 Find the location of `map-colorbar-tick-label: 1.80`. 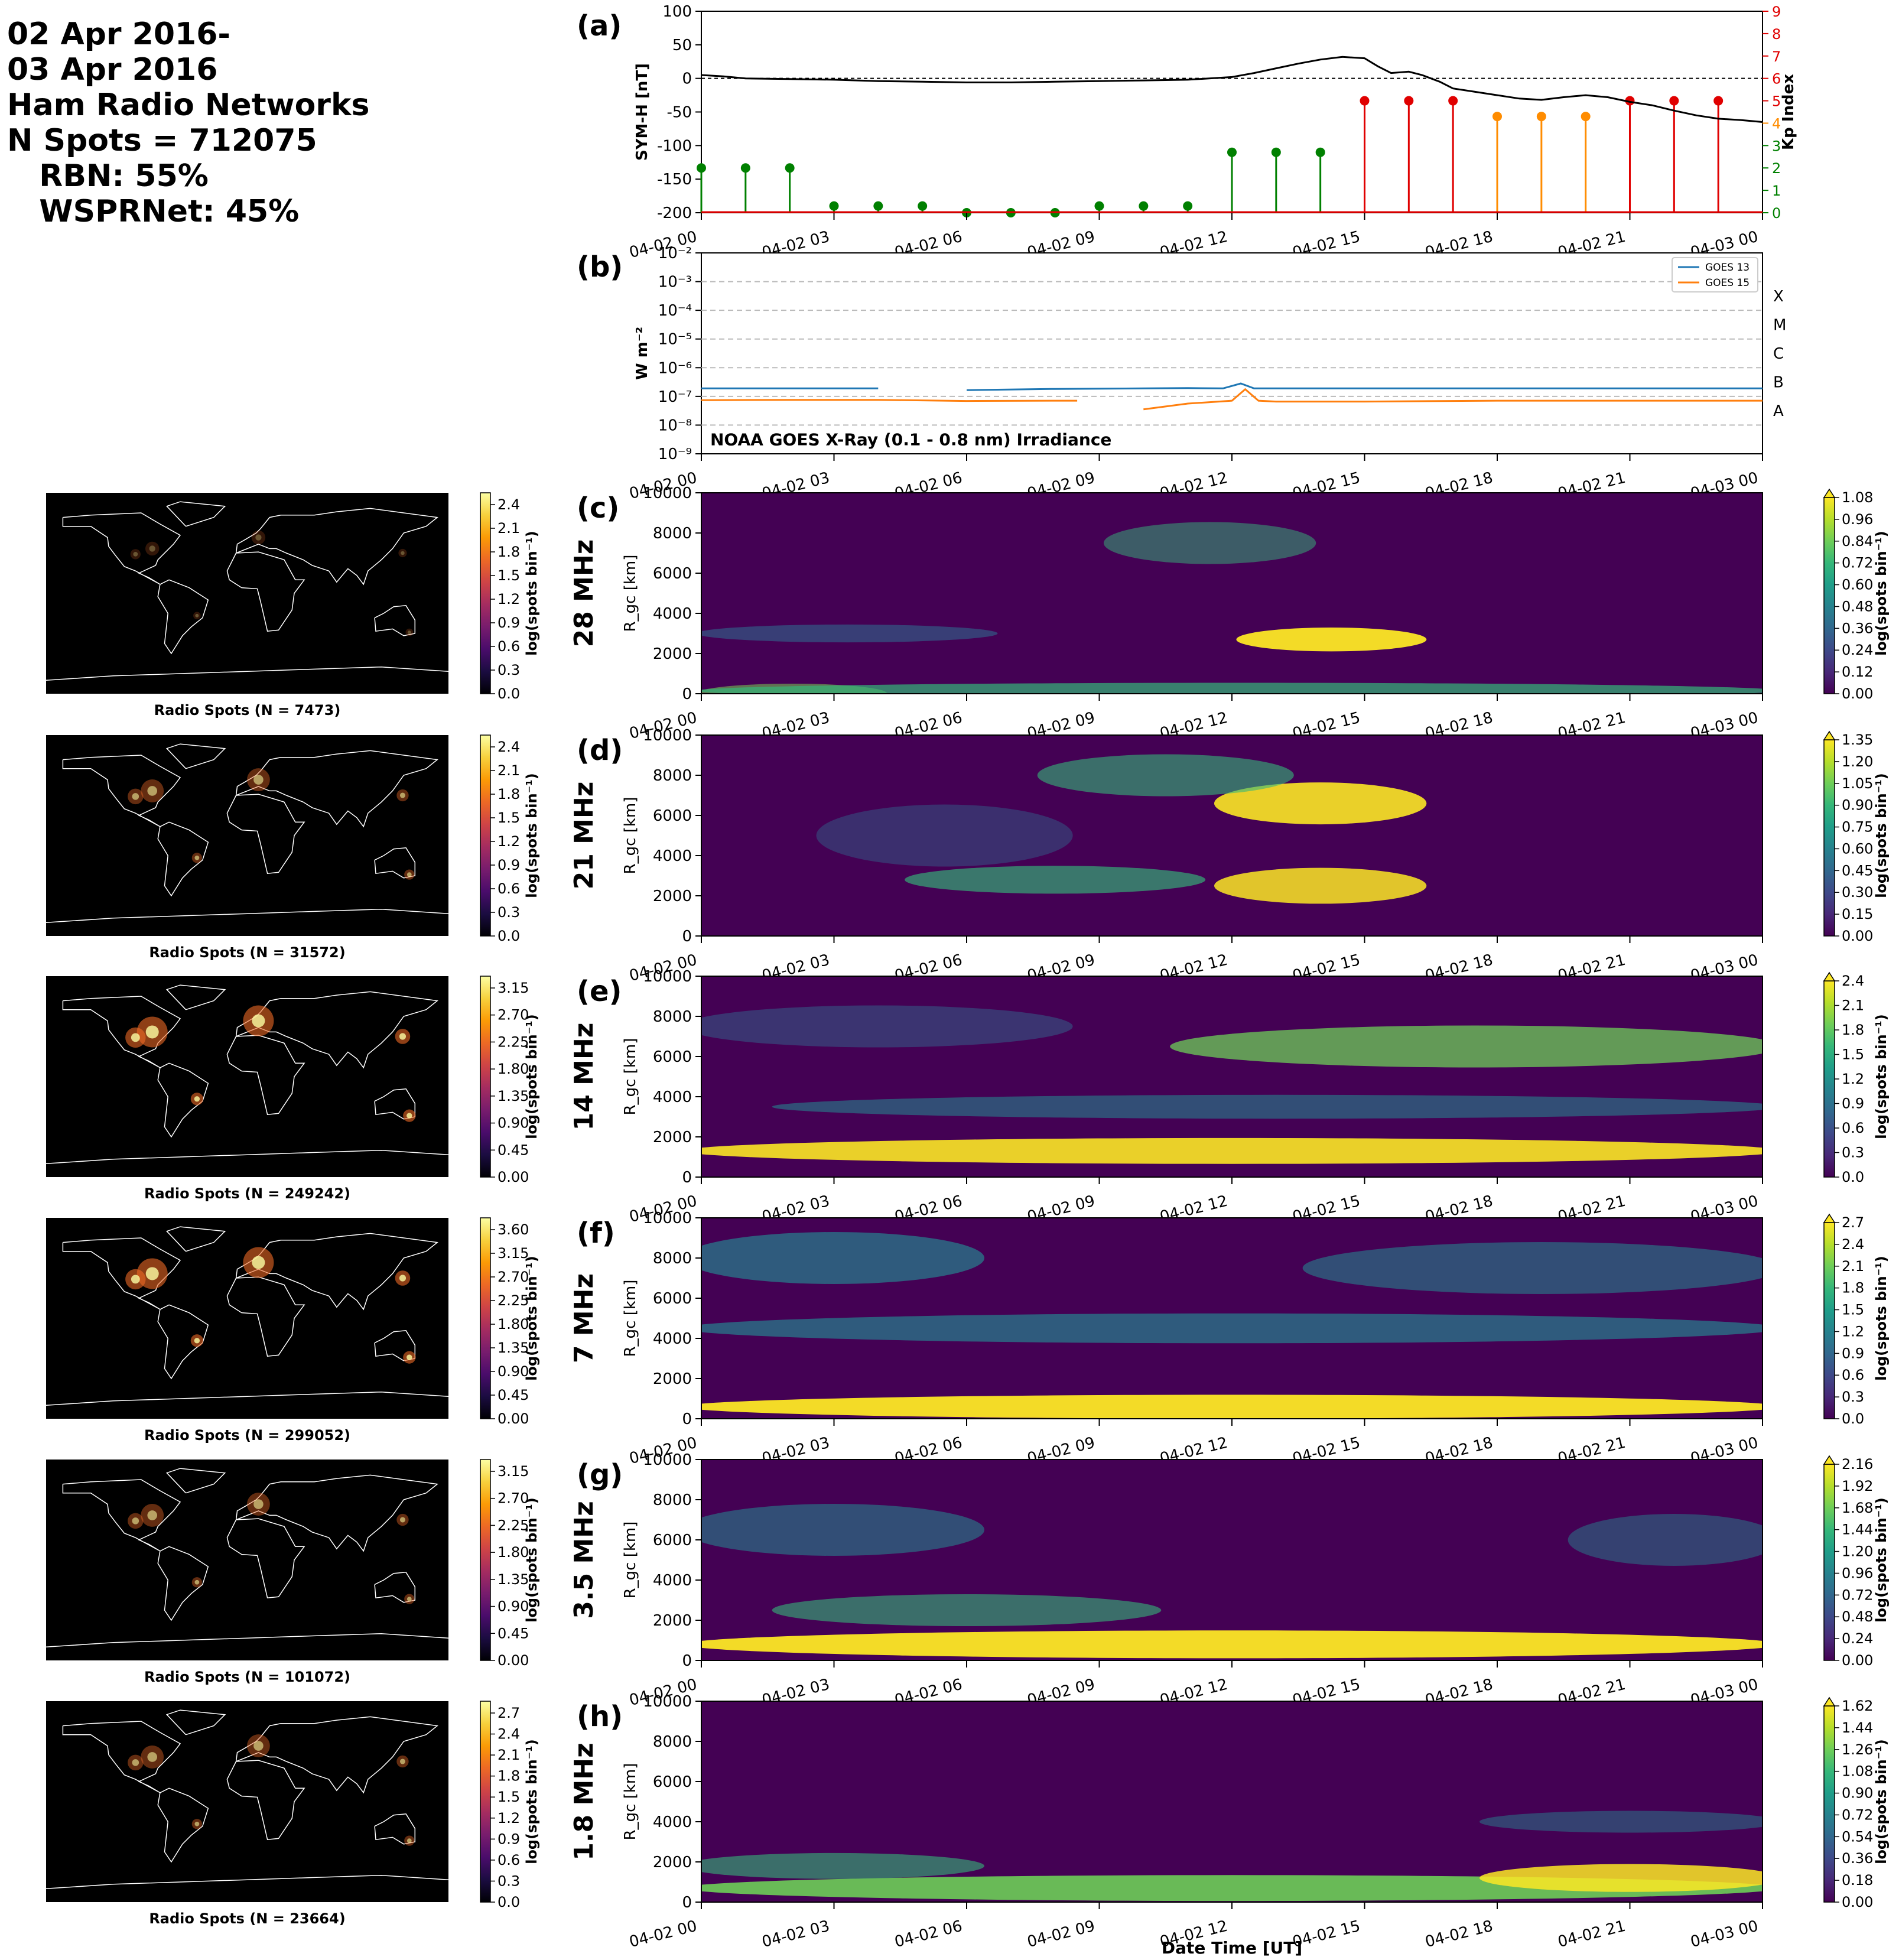

map-colorbar-tick-label: 1.80 is located at coordinates (513, 1069).